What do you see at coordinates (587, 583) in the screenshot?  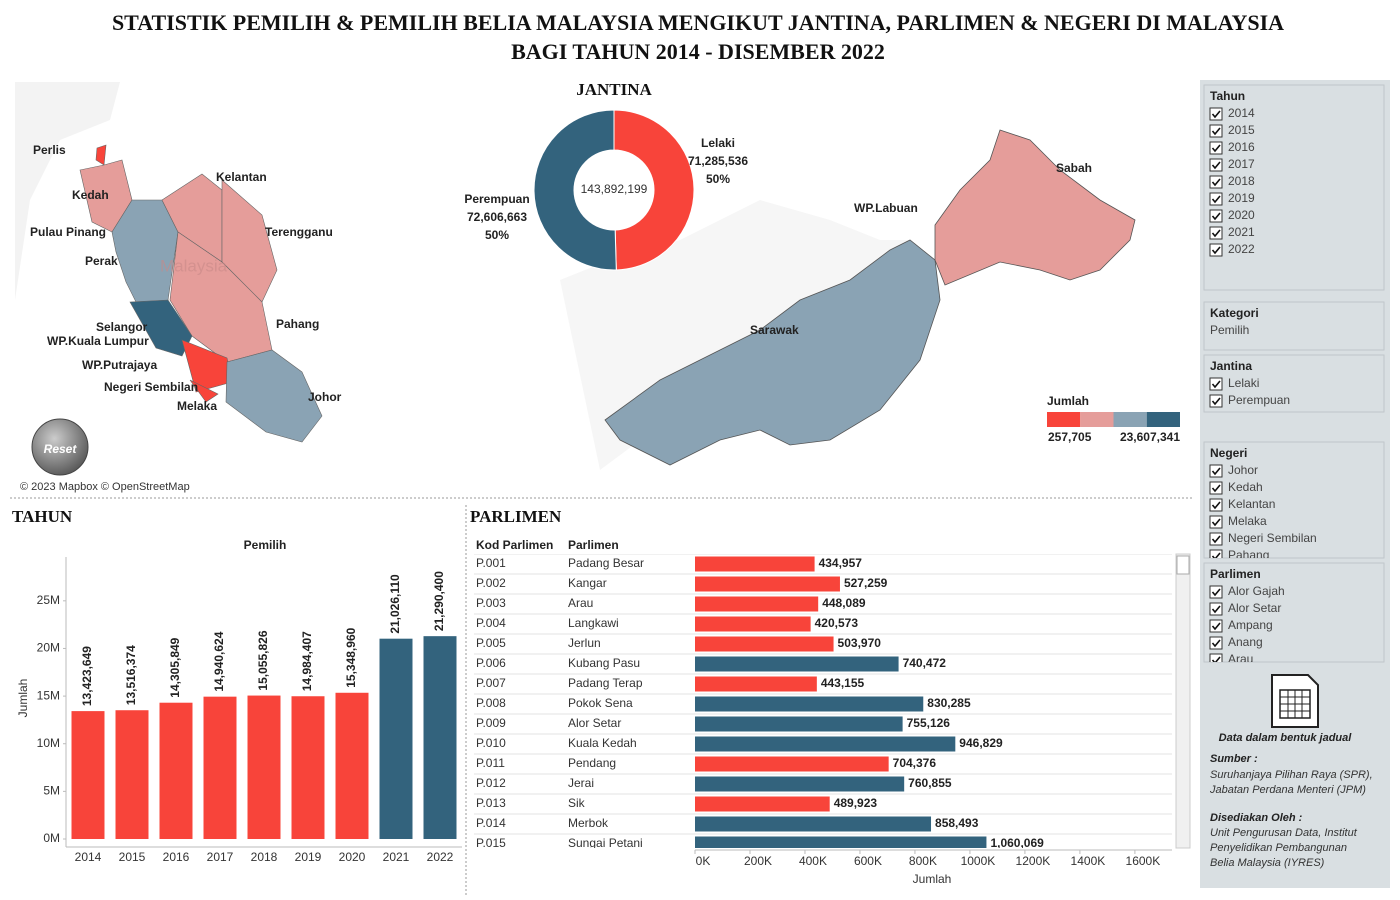 I see `row-name: Kangar` at bounding box center [587, 583].